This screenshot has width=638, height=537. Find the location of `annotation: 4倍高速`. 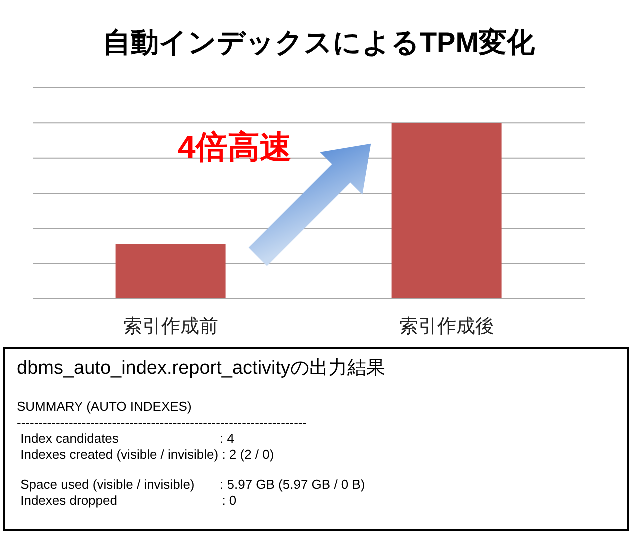

annotation: 4倍高速 is located at coordinates (235, 147).